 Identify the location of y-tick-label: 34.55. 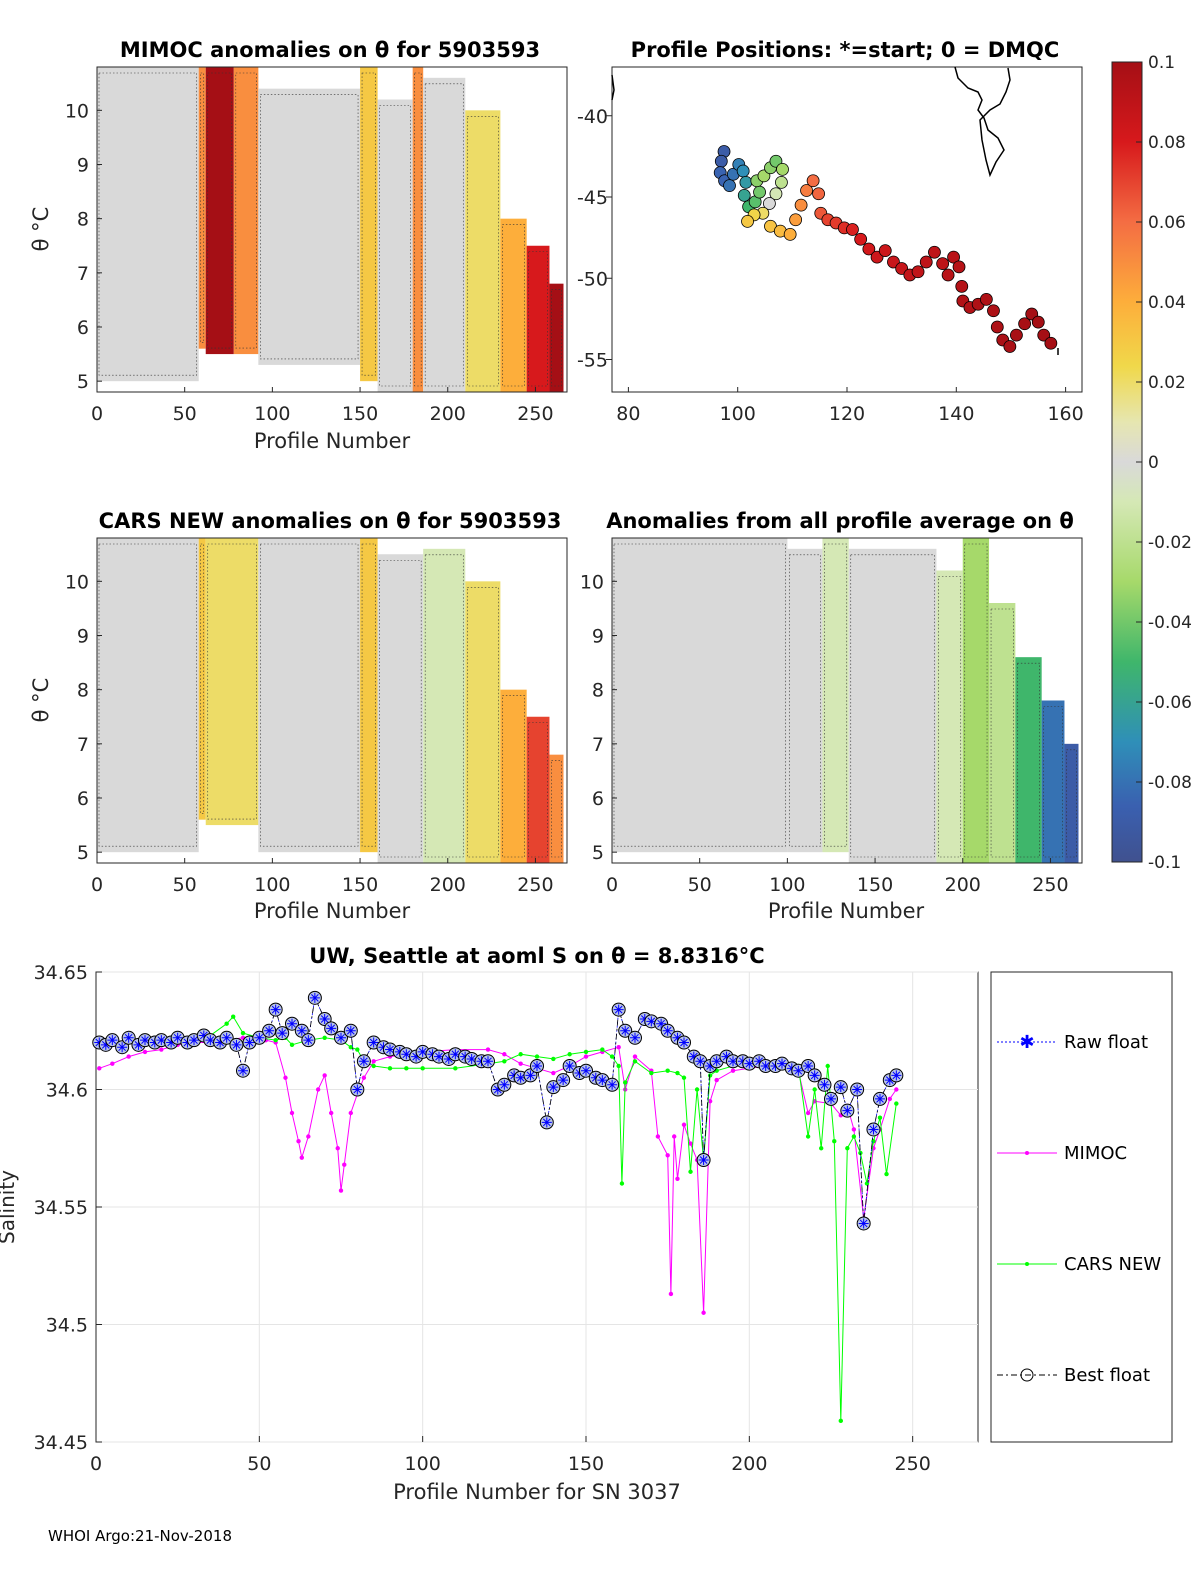
(61, 1208).